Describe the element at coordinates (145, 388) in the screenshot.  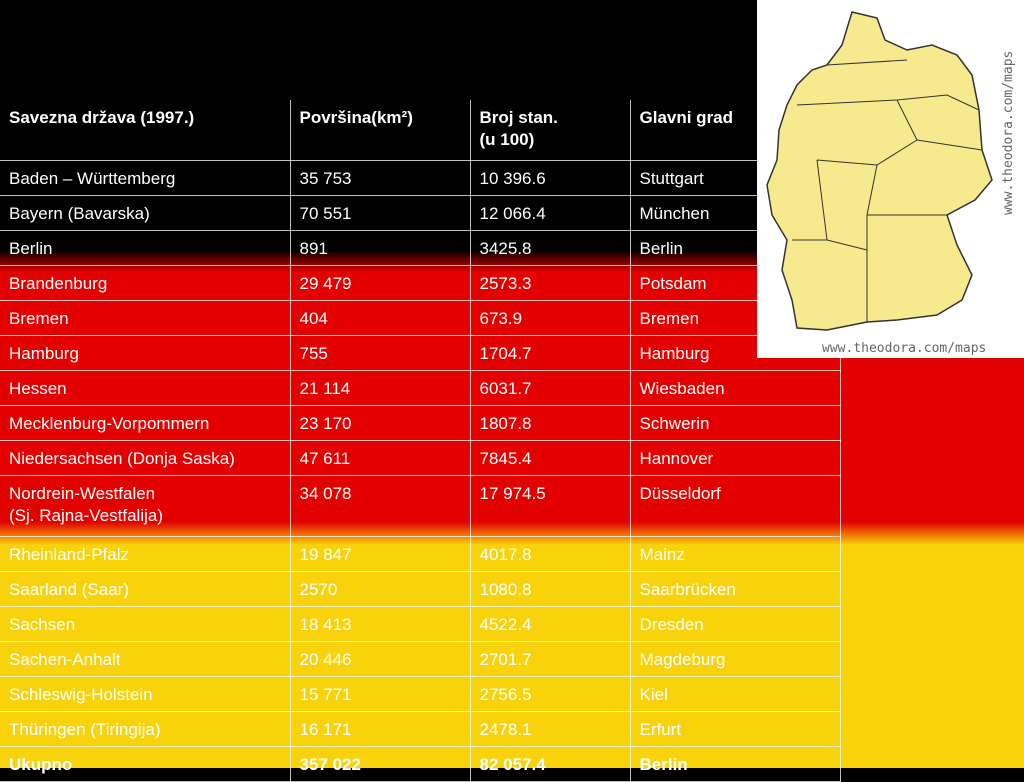
I see `table-cell: Hessen` at that location.